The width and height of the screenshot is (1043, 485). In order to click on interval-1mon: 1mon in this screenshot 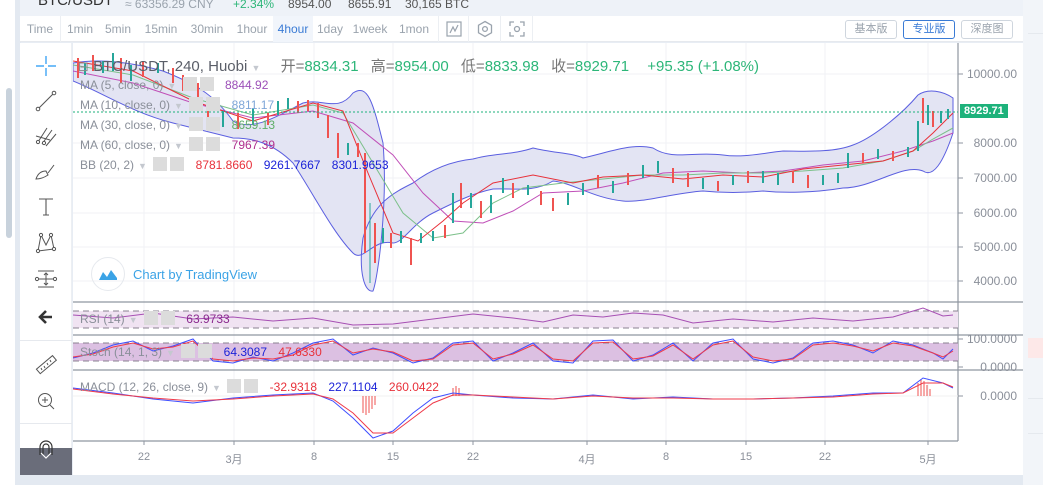, I will do `click(414, 29)`.